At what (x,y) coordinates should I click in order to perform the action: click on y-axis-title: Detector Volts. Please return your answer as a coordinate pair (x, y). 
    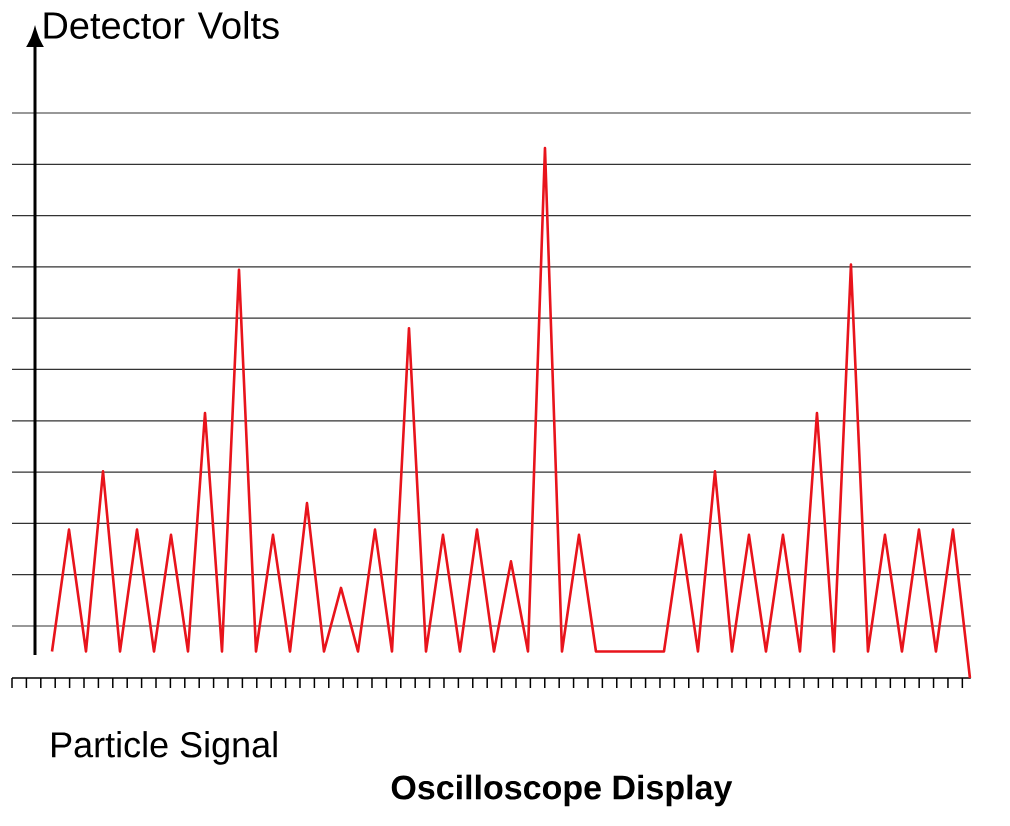
    Looking at the image, I should click on (161, 25).